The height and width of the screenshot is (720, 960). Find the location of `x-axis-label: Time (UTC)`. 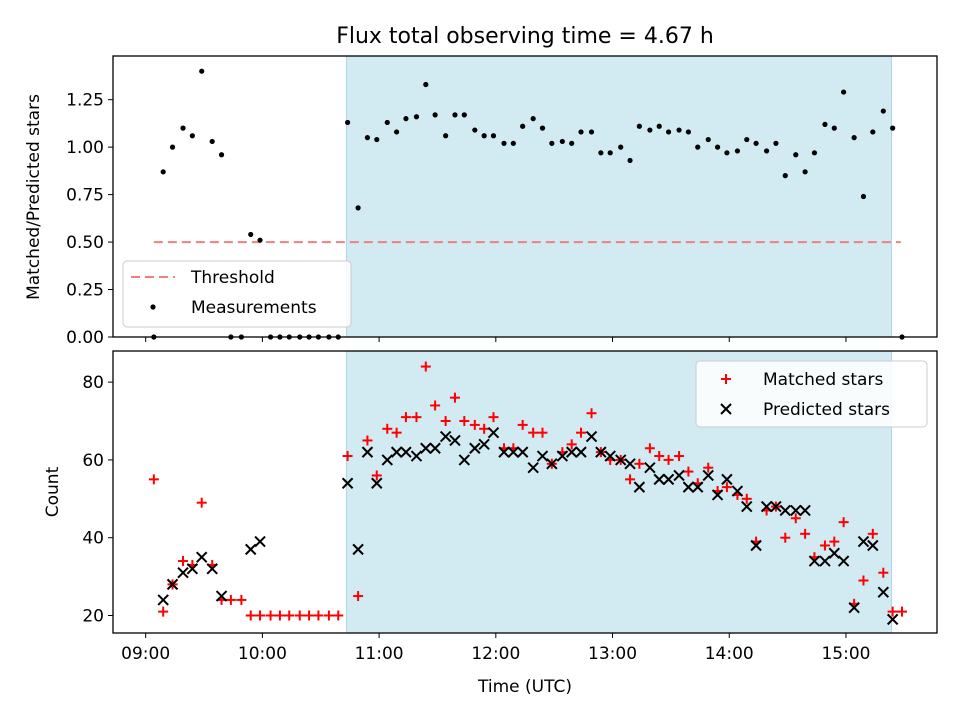

x-axis-label: Time (UTC) is located at coordinates (524, 687).